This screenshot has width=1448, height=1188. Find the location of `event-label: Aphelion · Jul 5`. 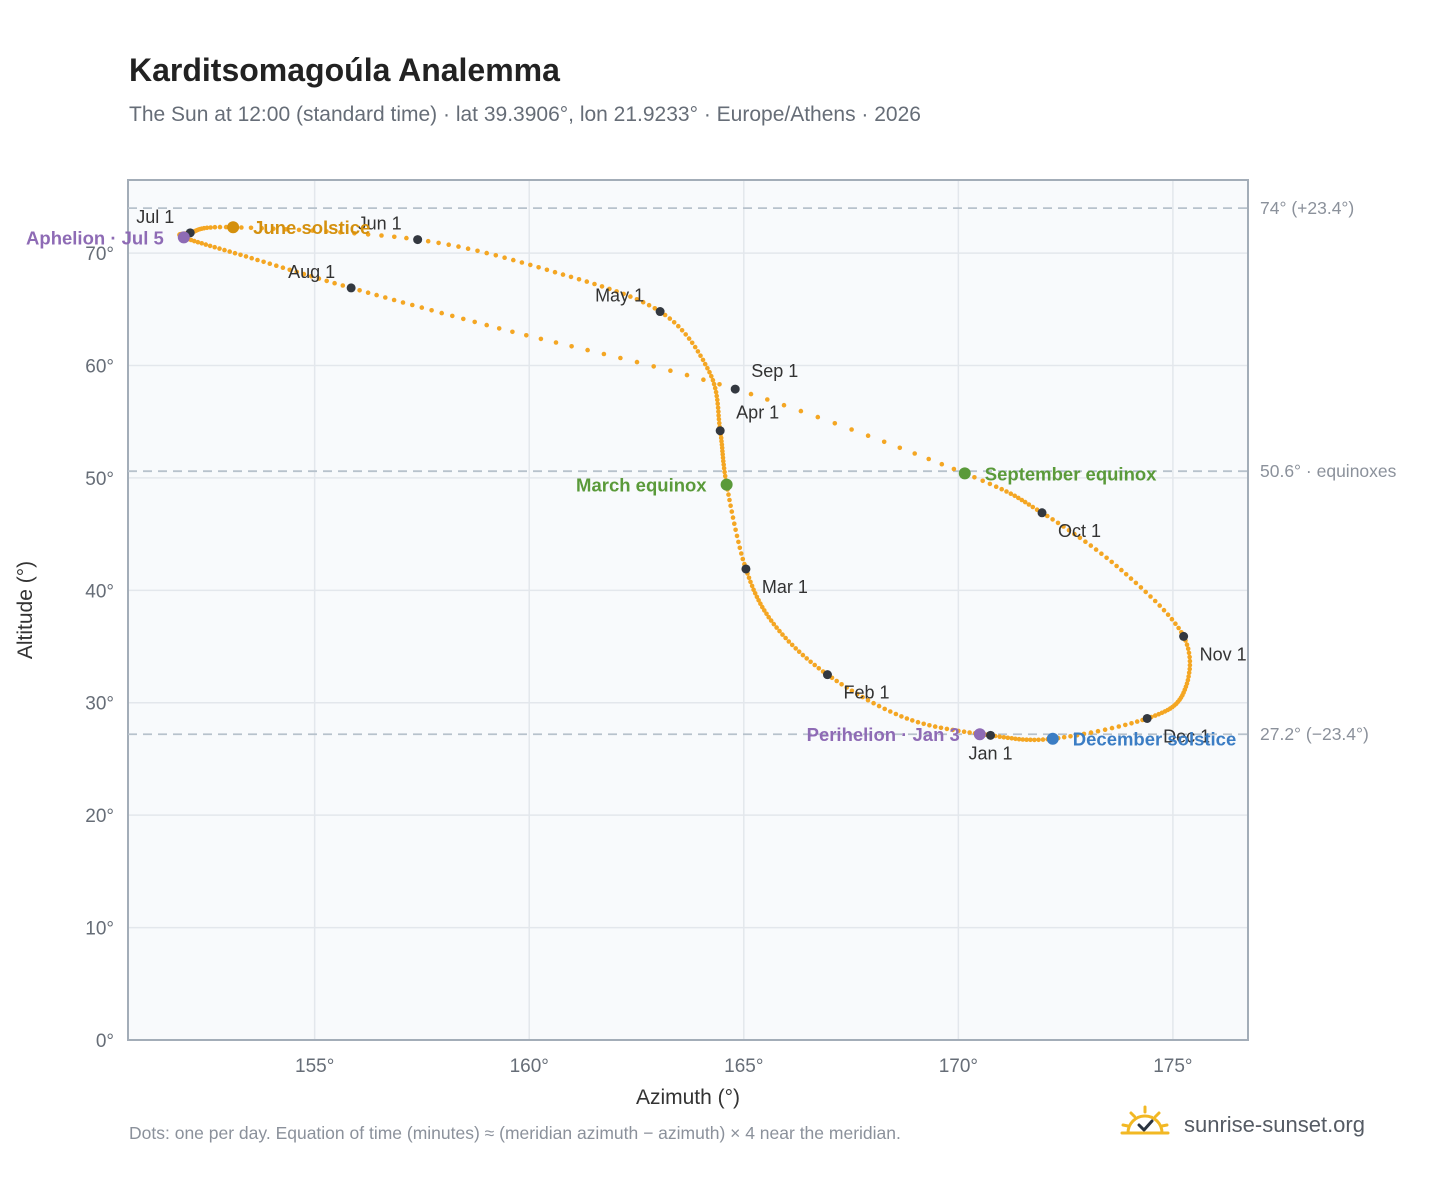

event-label: Aphelion · Jul 5 is located at coordinates (95, 237).